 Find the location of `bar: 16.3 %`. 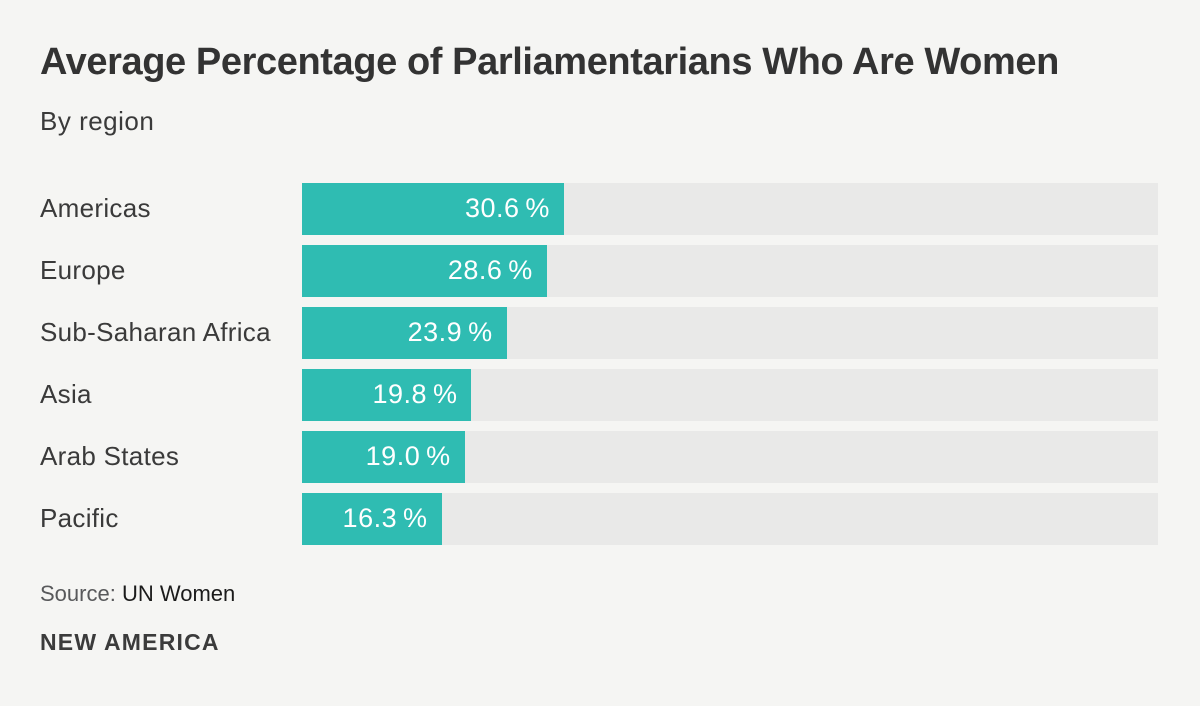

bar: 16.3 % is located at coordinates (372, 518).